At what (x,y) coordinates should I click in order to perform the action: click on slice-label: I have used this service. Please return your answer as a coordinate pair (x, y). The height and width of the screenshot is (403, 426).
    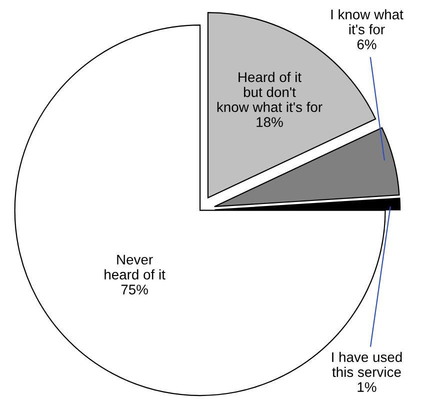
    Looking at the image, I should click on (367, 365).